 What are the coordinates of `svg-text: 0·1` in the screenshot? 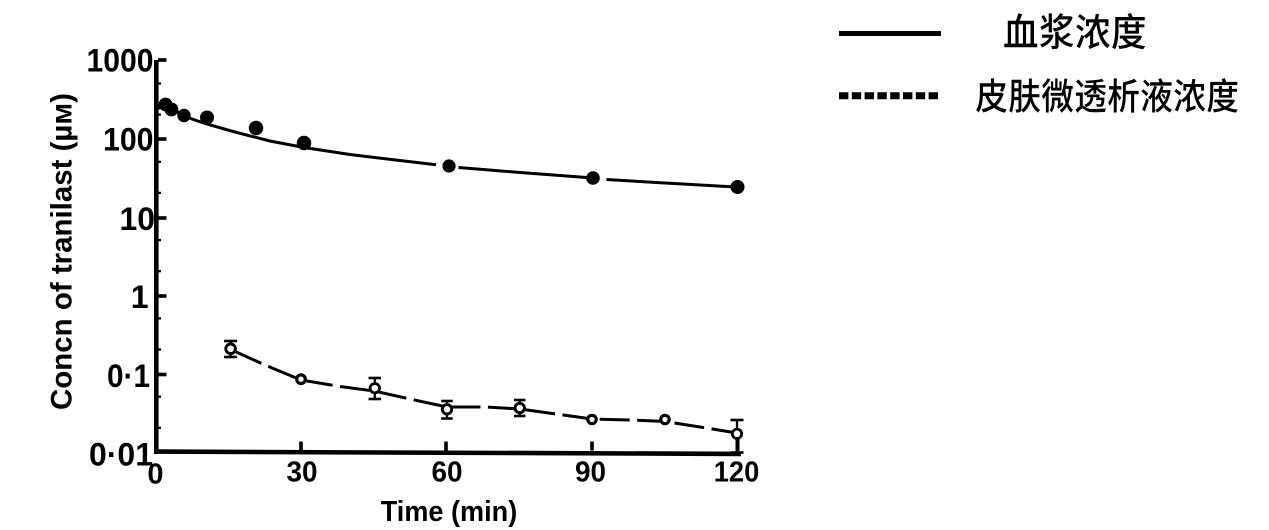 It's located at (128, 376).